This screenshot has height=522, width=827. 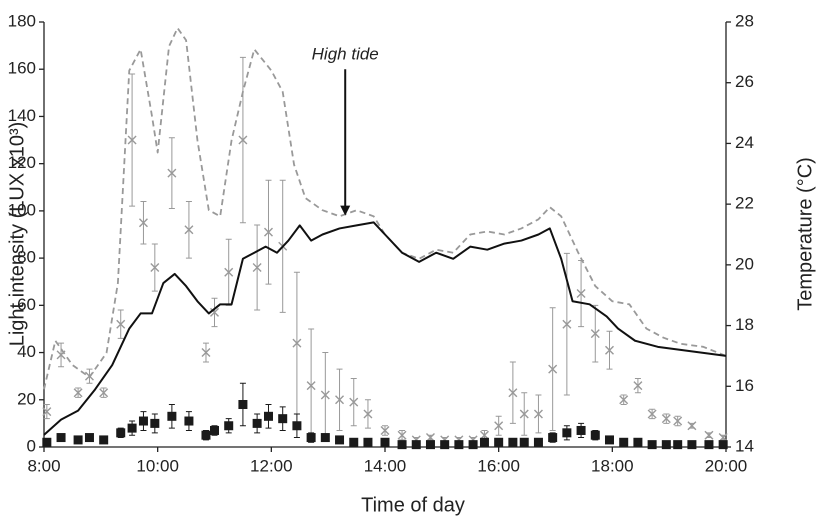 I want to click on y2-tick-label: 18, so click(x=744, y=324).